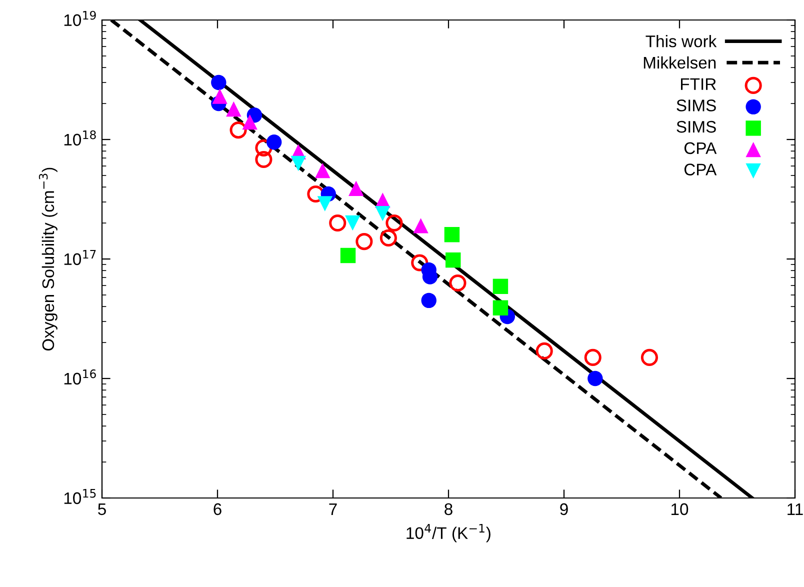 The image size is (804, 587). I want to click on x-axis-title: 10$^{4}$/T (K$^{−1}$), so click(448, 533).